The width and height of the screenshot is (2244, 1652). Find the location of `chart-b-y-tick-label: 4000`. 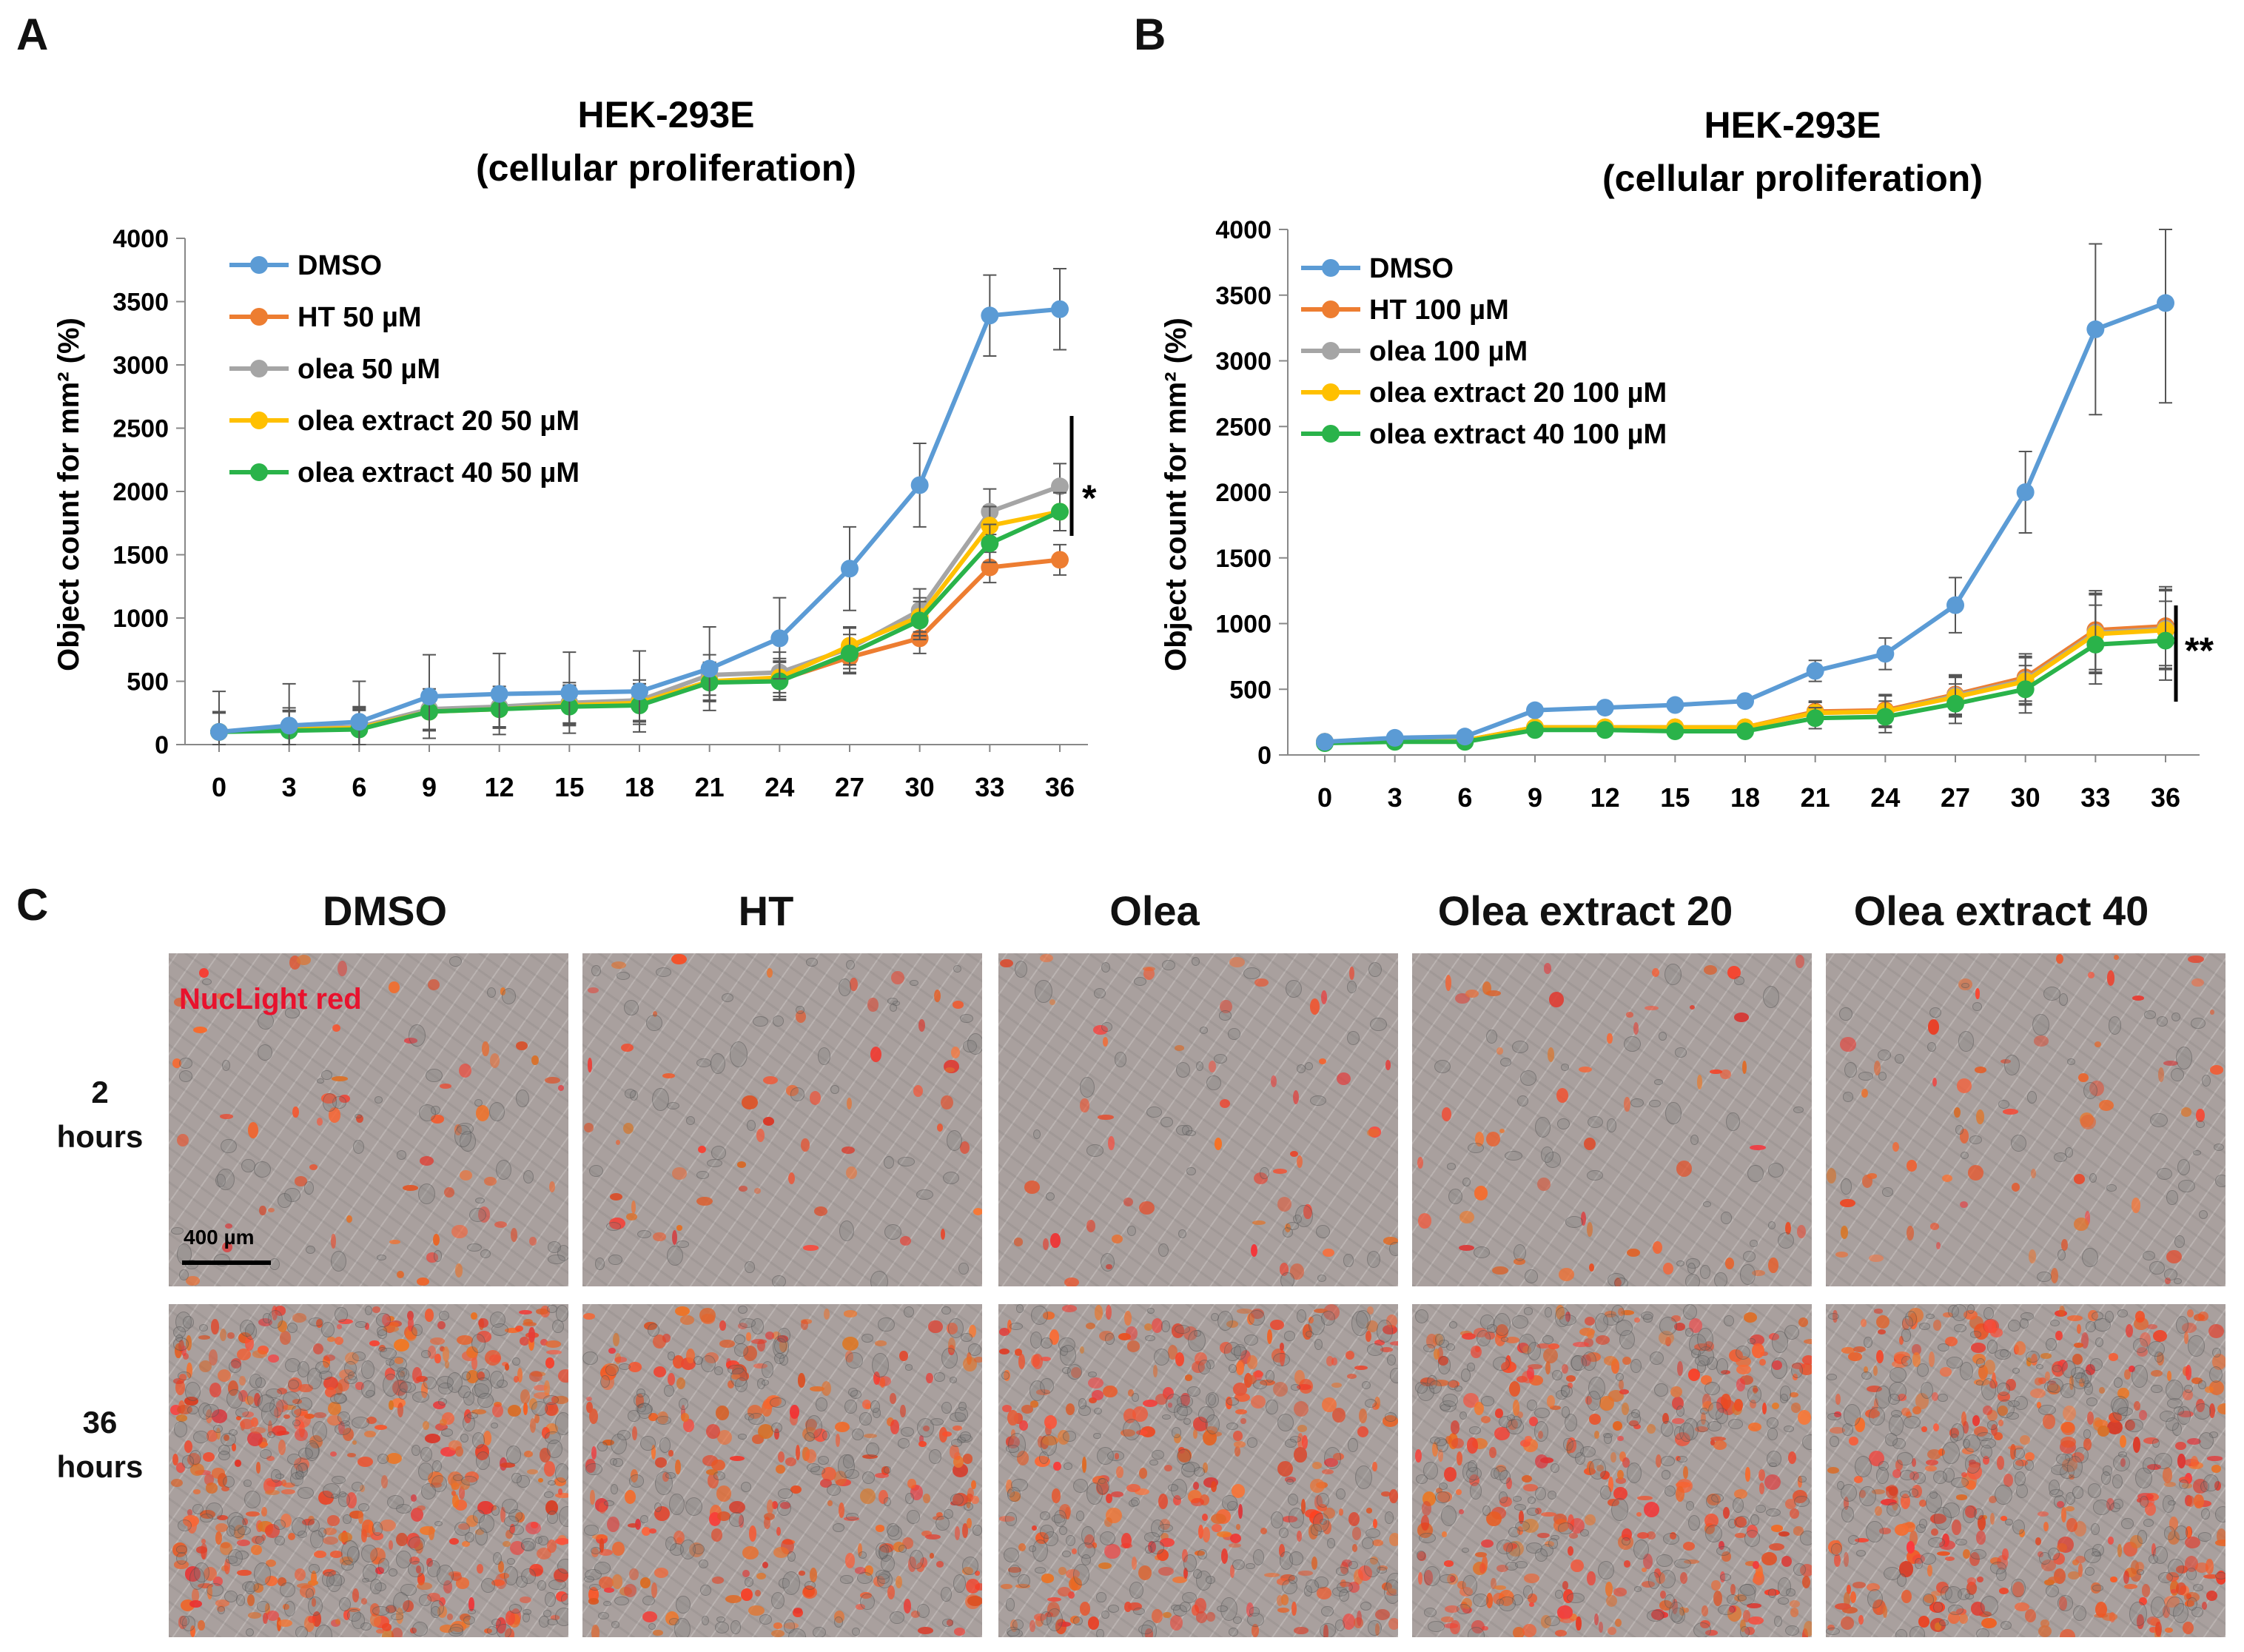

chart-b-y-tick-label: 4000 is located at coordinates (1243, 230).